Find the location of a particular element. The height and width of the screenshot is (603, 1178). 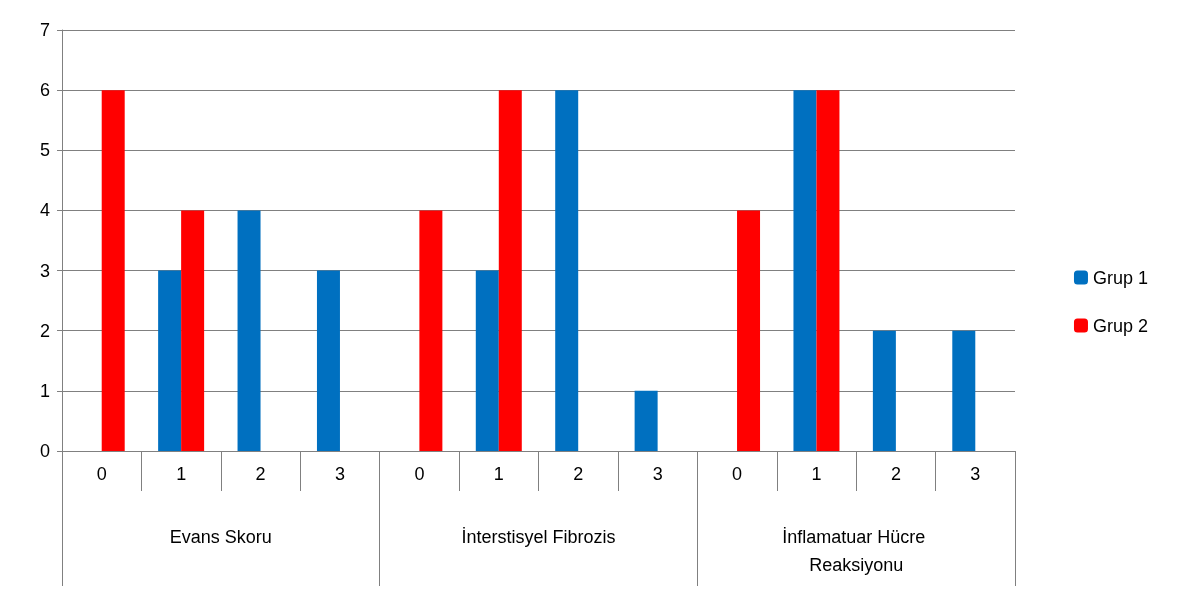

text: İnterstisyel Fibrozis is located at coordinates (538, 537).